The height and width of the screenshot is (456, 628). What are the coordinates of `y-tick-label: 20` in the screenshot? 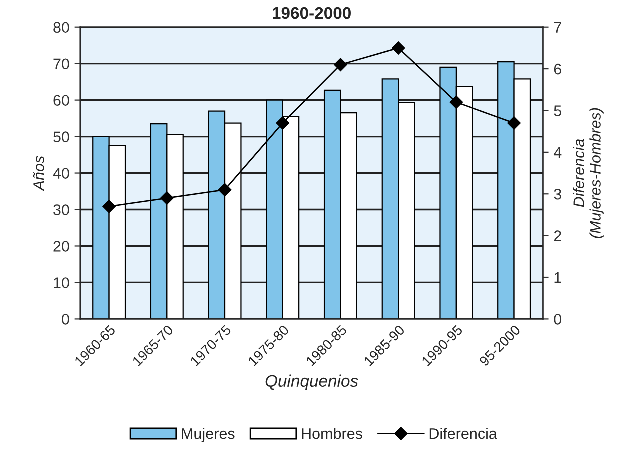 It's located at (62, 246).